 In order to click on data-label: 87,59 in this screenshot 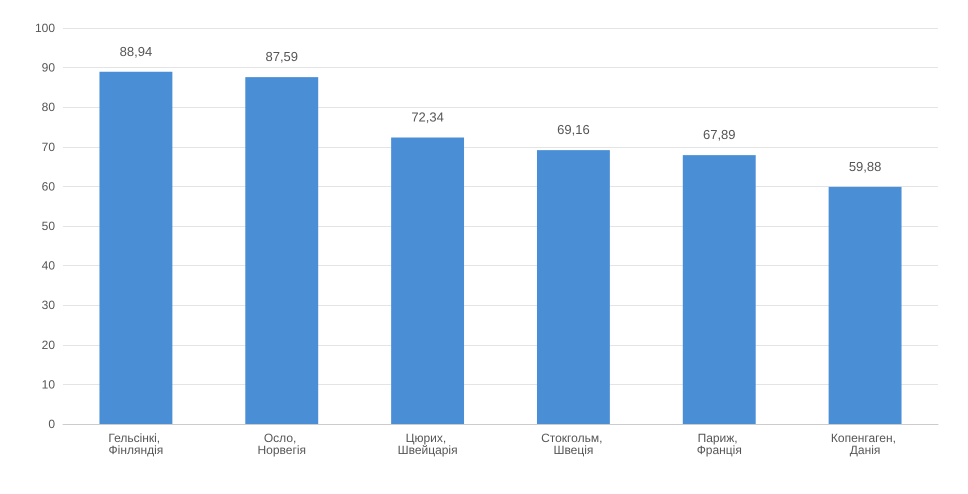, I will do `click(281, 56)`.